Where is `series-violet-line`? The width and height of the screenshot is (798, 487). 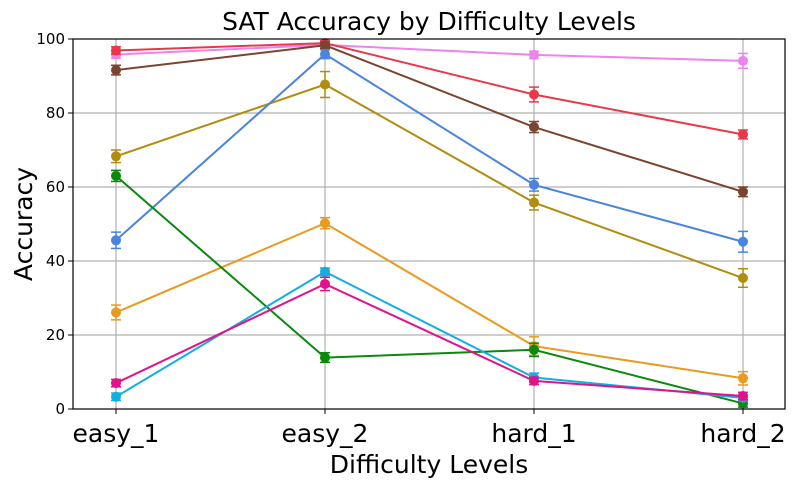 series-violet-line is located at coordinates (429, 52).